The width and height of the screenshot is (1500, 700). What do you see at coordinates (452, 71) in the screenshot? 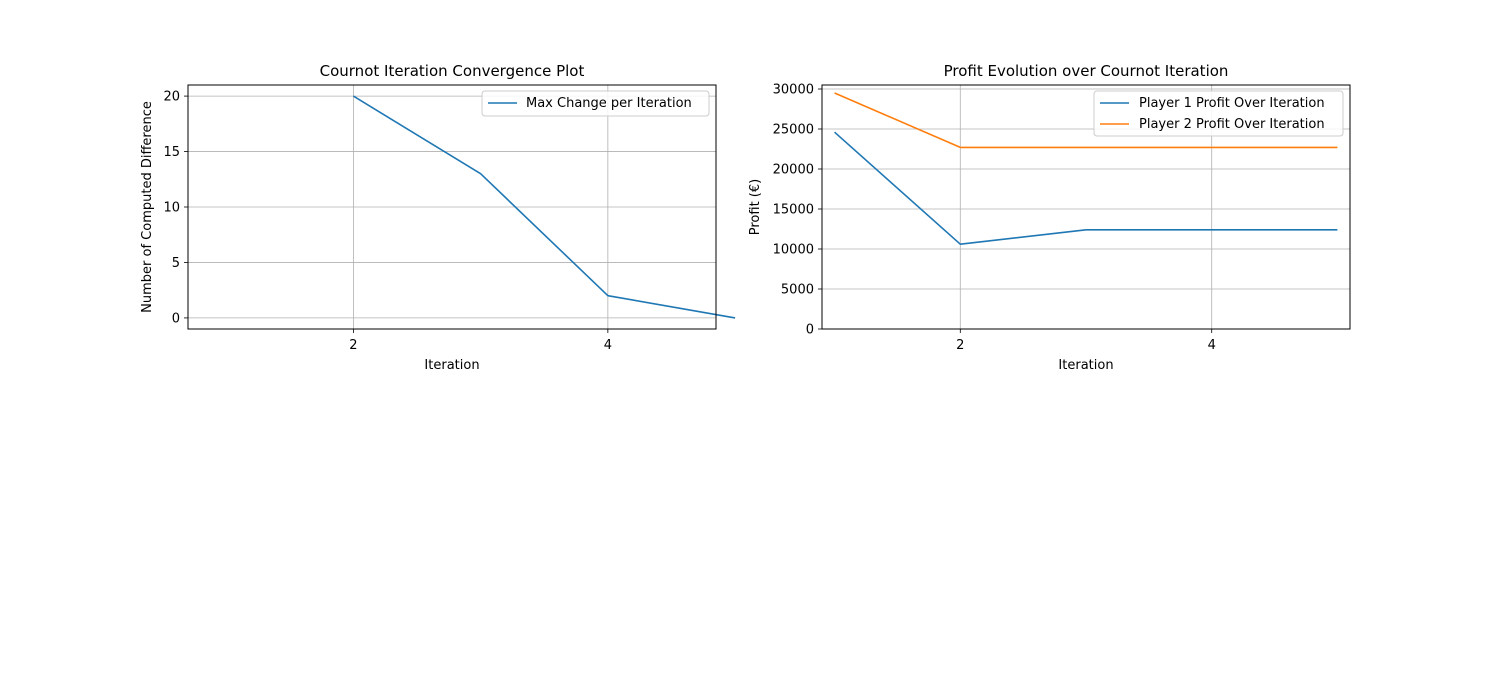
I see `chart-title: Cournot Iteration Convergence Plot` at bounding box center [452, 71].